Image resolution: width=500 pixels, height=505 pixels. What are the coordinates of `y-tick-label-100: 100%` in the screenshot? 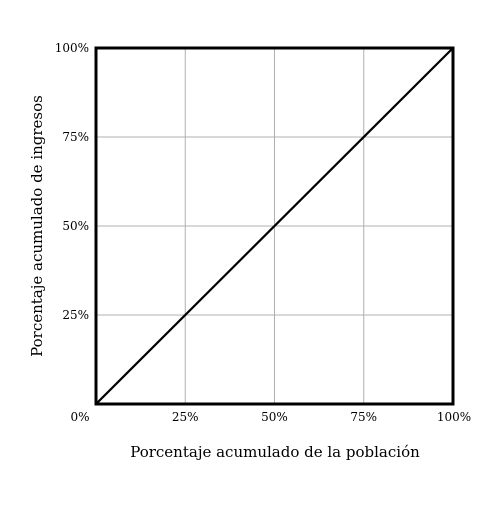 It's located at (72, 48).